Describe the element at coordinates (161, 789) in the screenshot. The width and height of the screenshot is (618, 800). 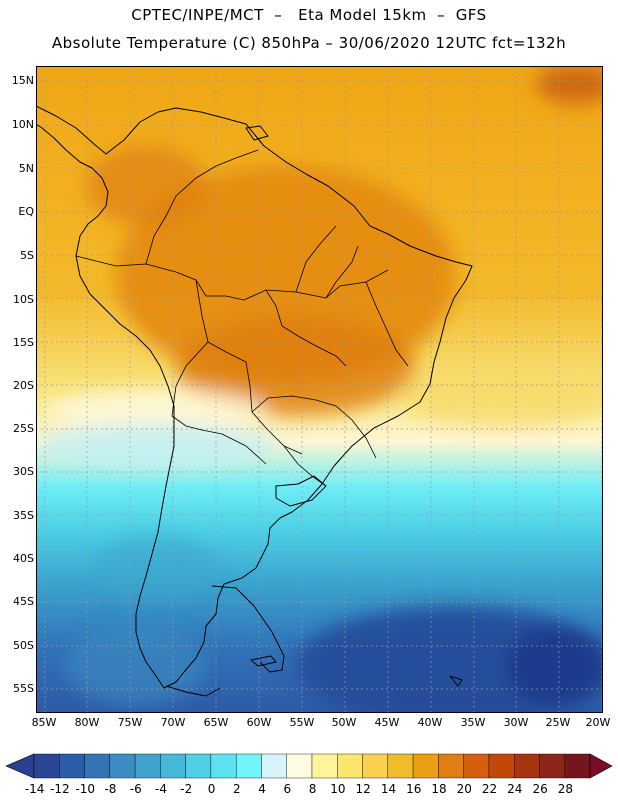
I see `colorbar-label: -4` at that location.